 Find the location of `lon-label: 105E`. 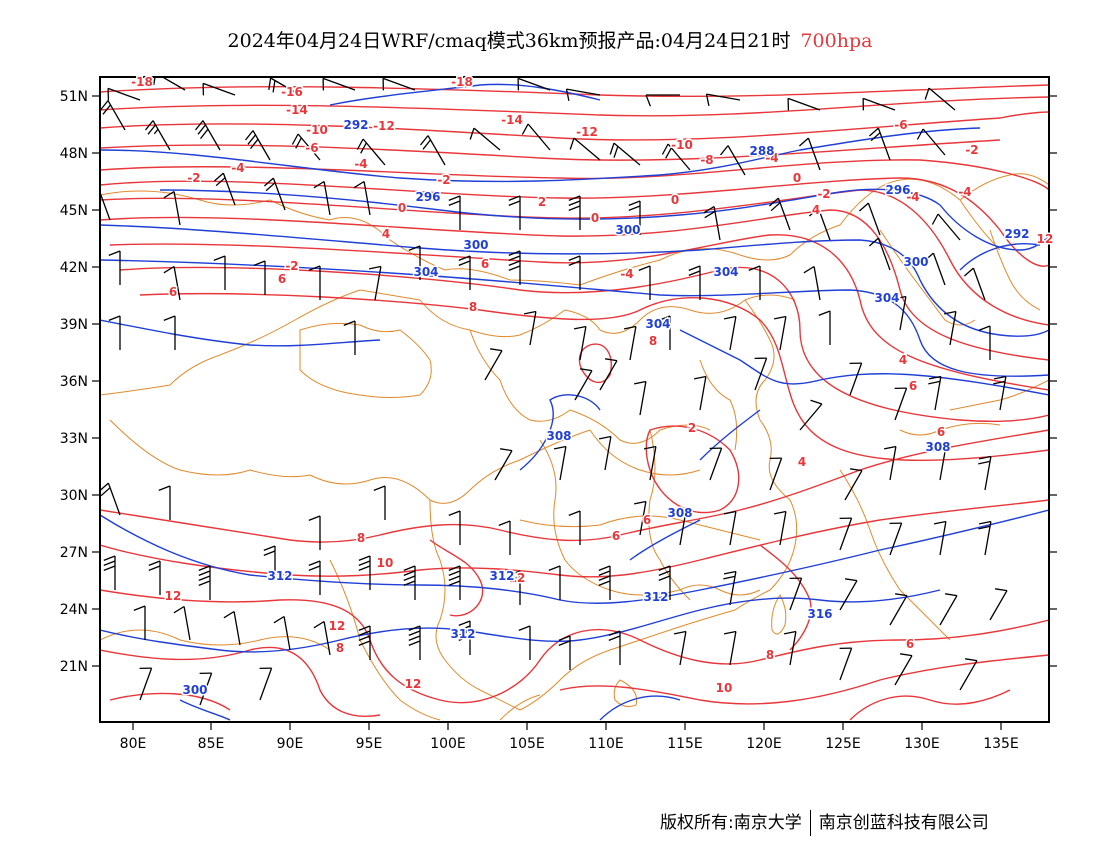

lon-label: 105E is located at coordinates (527, 744).